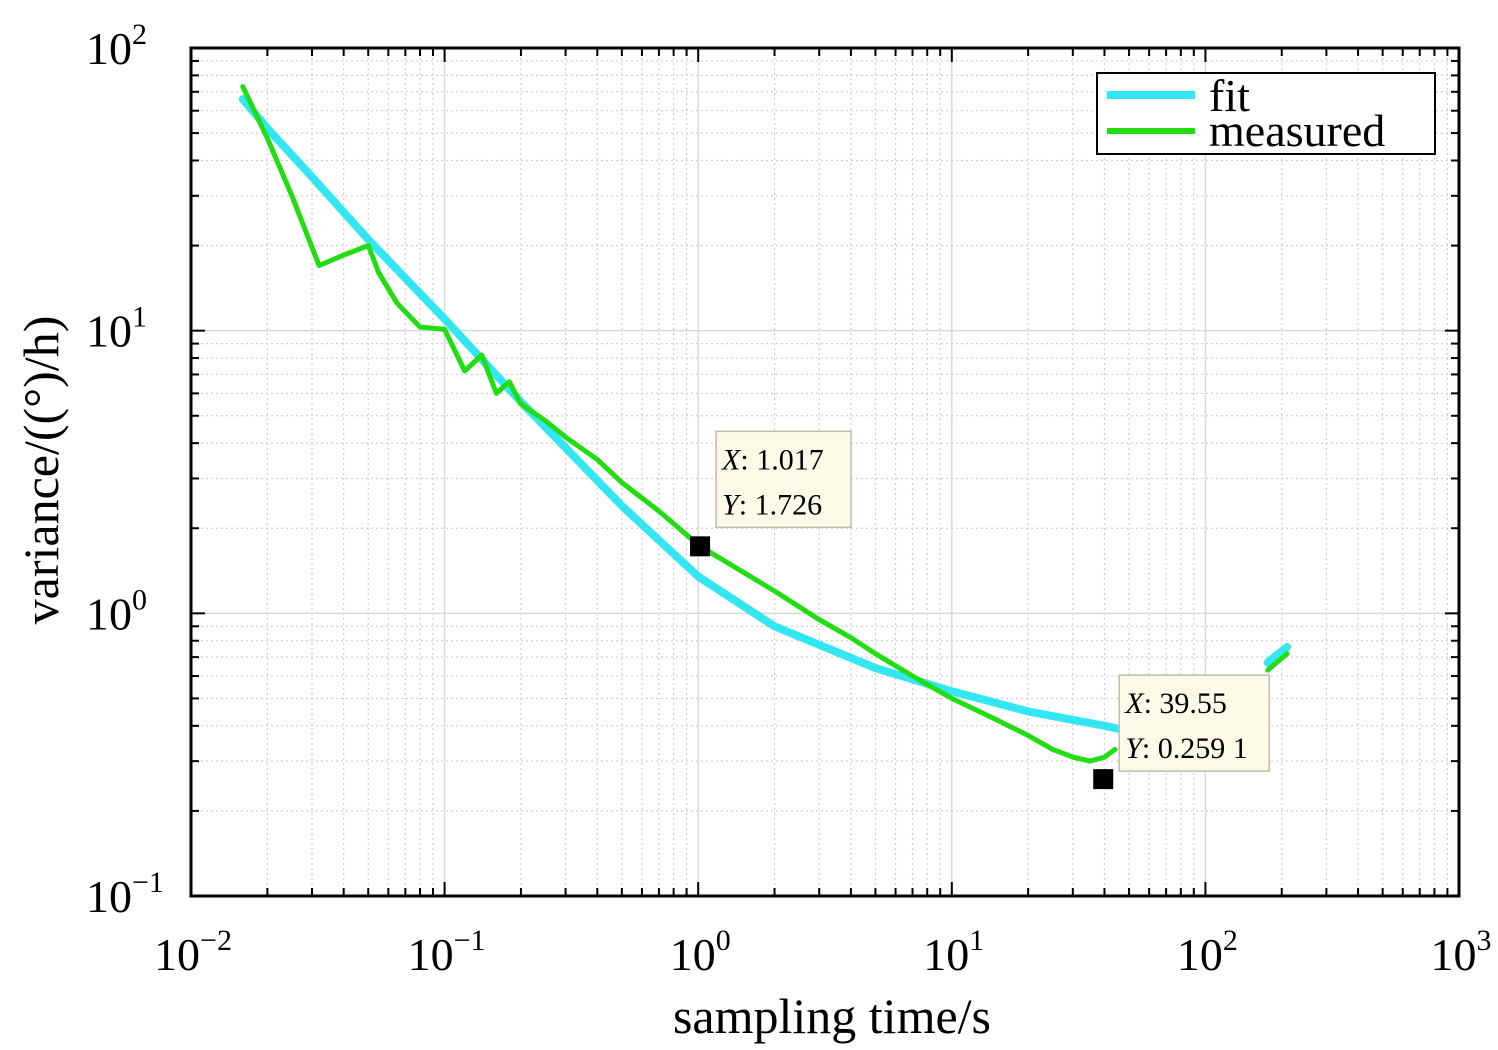  I want to click on x-tick-label: 10³, so click(1461, 952).